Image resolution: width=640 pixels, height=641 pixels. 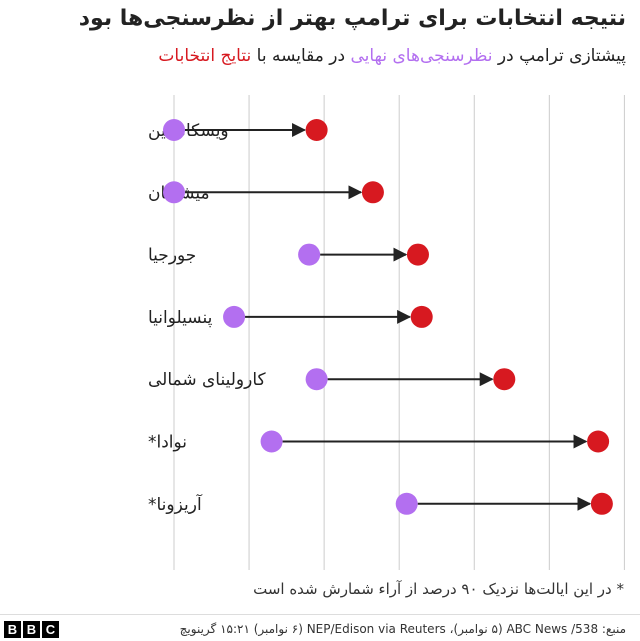 What do you see at coordinates (266, 192) in the screenshot?
I see `chart-row: میشیگان` at bounding box center [266, 192].